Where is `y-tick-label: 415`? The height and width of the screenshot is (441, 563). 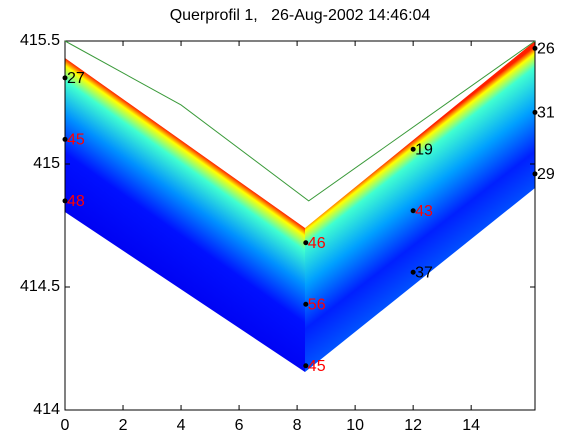
y-tick-label: 415 is located at coordinates (46, 163).